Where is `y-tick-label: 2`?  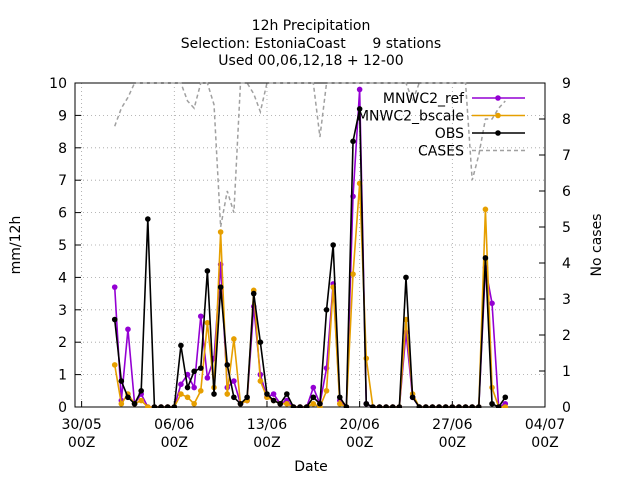
y-tick-label: 2 is located at coordinates (62, 343).